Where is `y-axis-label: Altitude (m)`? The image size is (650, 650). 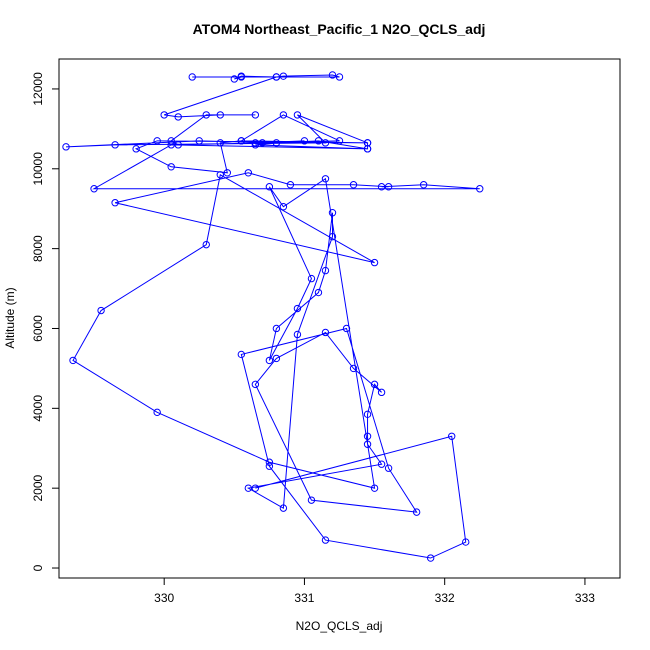
y-axis-label: Altitude (m) is located at coordinates (10, 317).